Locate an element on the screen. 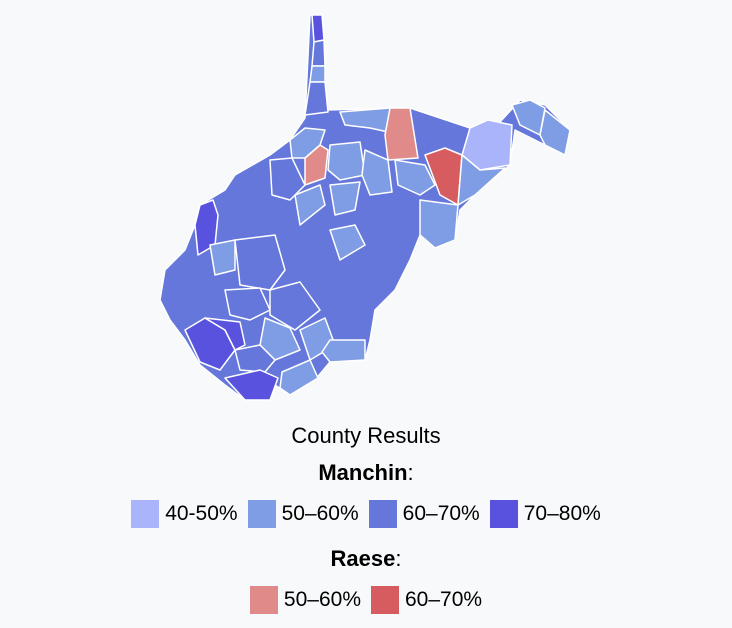 This screenshot has width=732, height=628. legend-item: 70–80% is located at coordinates (545, 514).